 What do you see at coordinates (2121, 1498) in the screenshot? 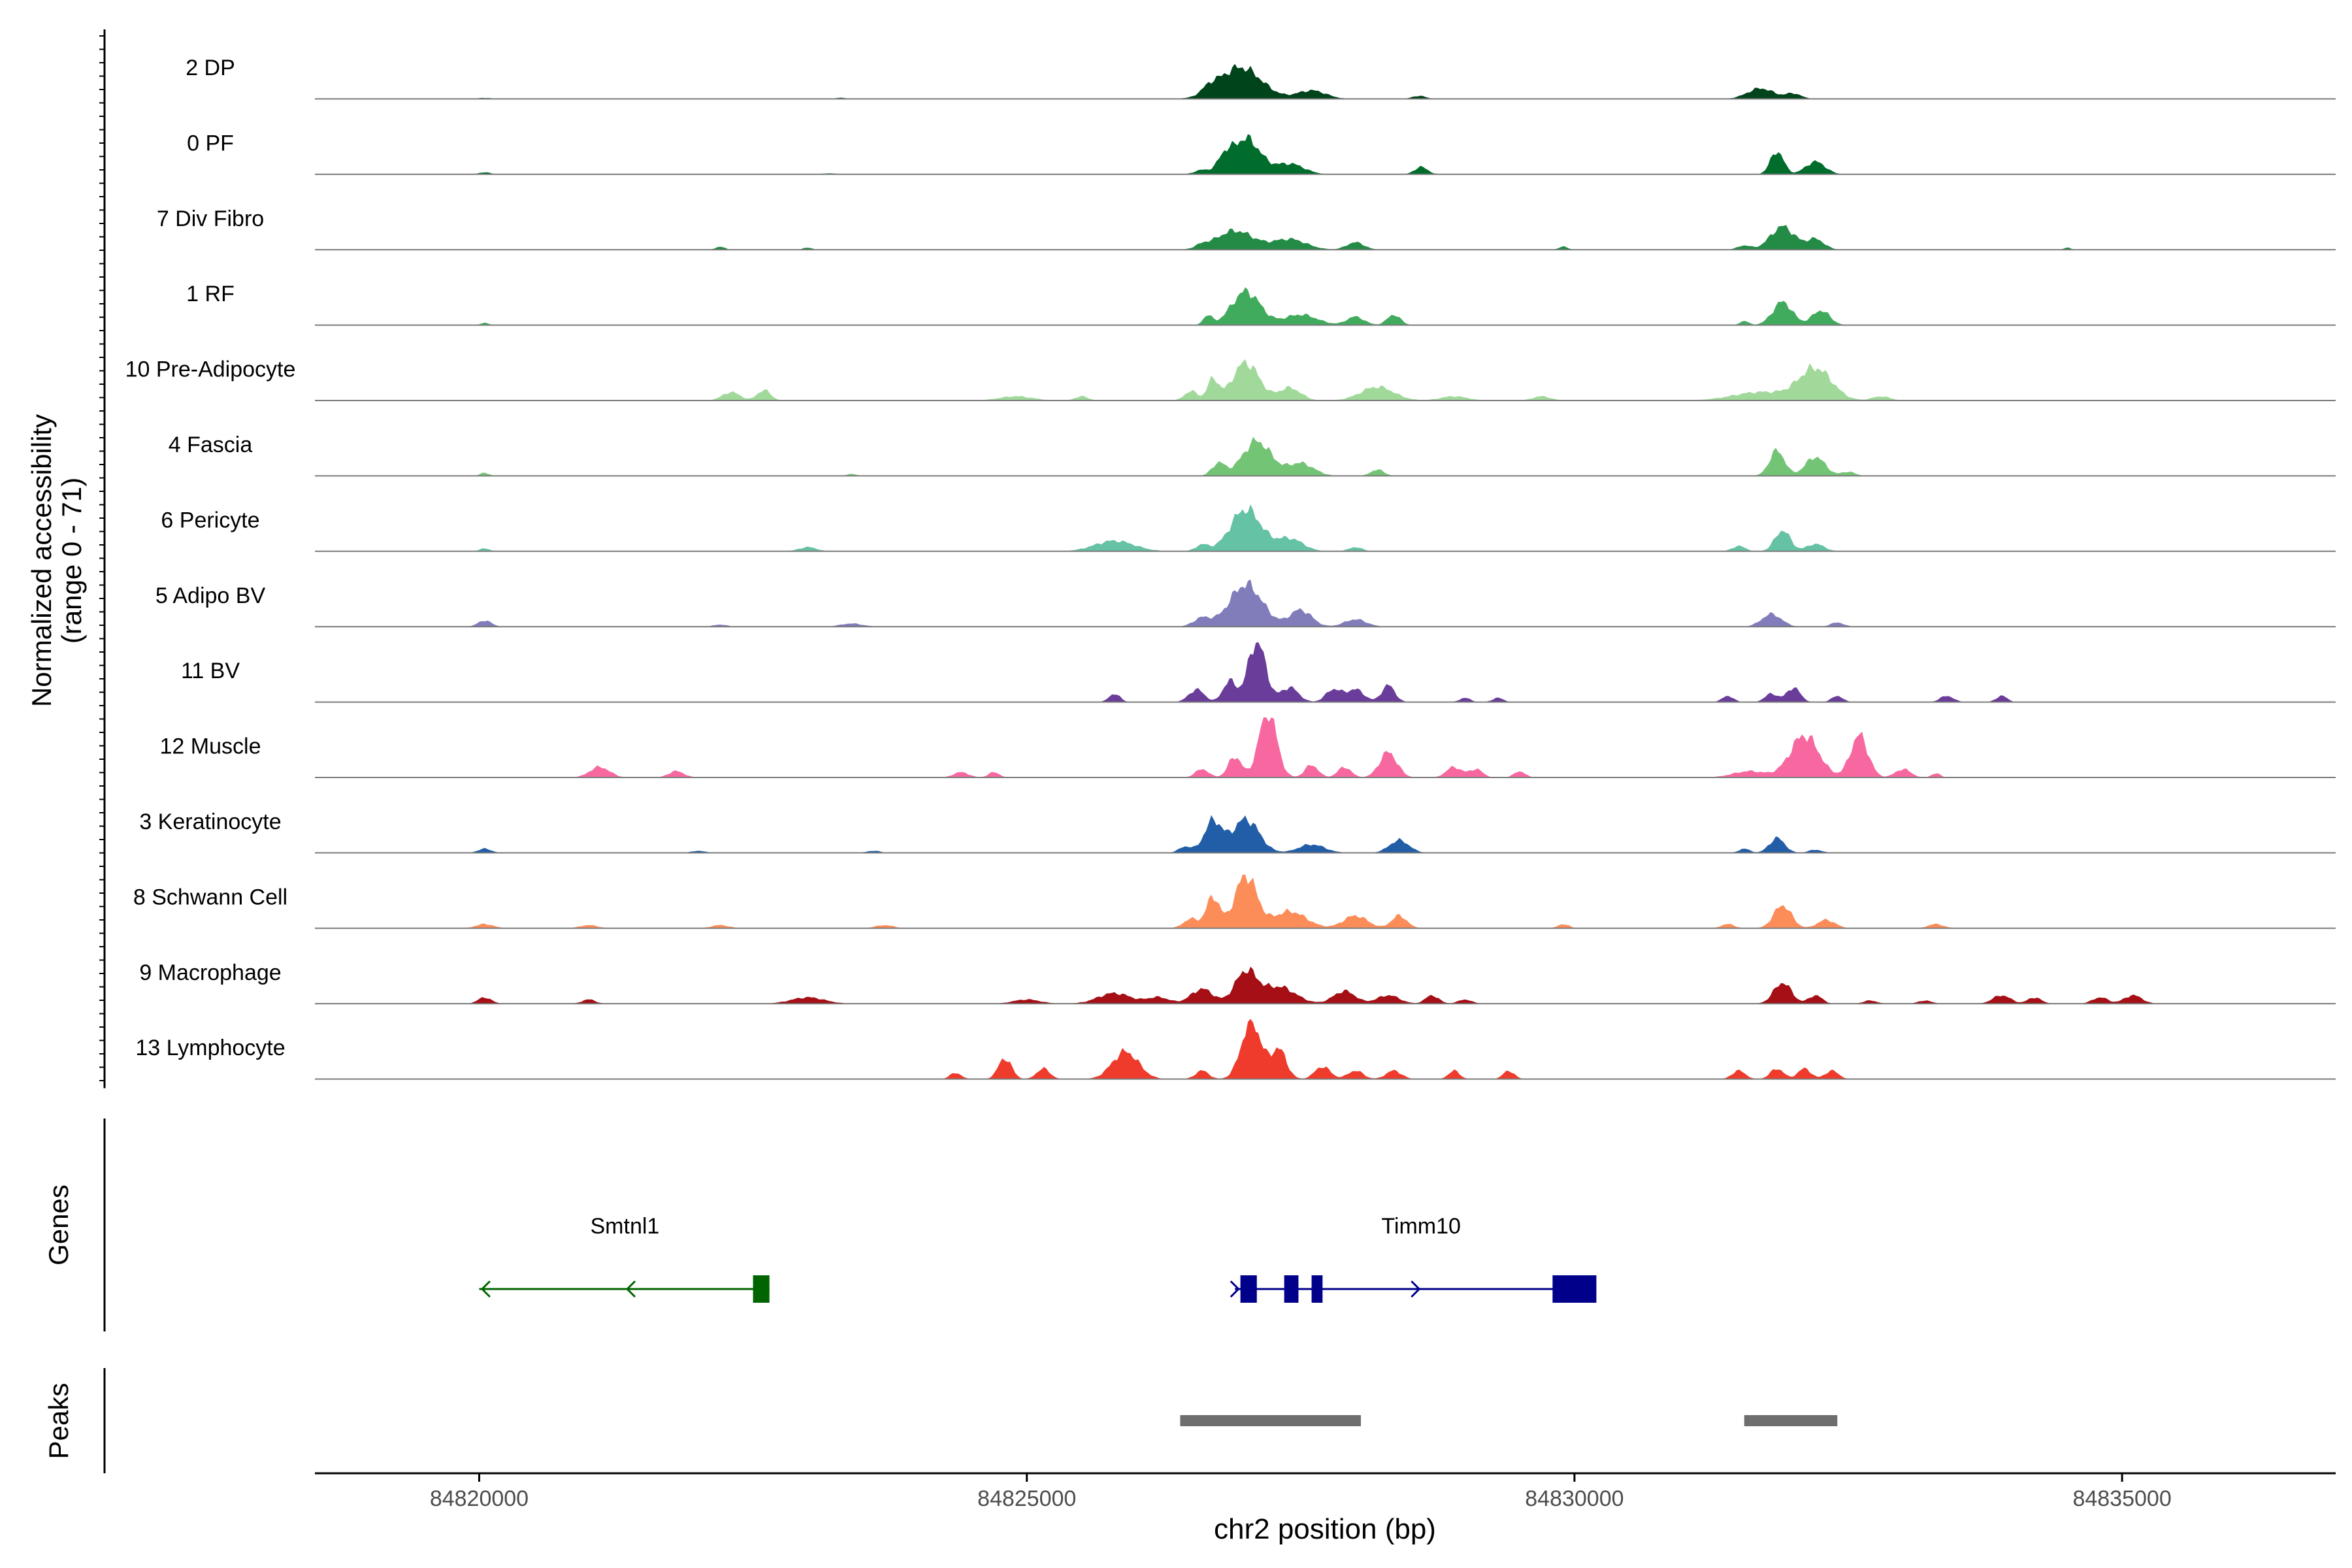
I see `x-tick-label: 84835000` at bounding box center [2121, 1498].